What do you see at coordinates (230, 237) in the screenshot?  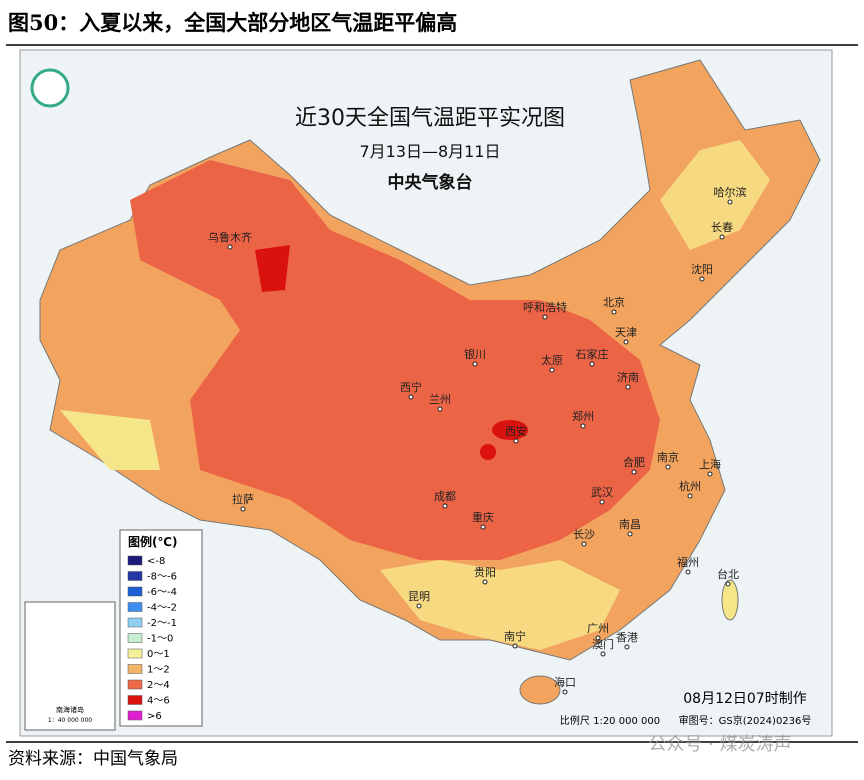 I see `city-label: 乌鲁木齐` at bounding box center [230, 237].